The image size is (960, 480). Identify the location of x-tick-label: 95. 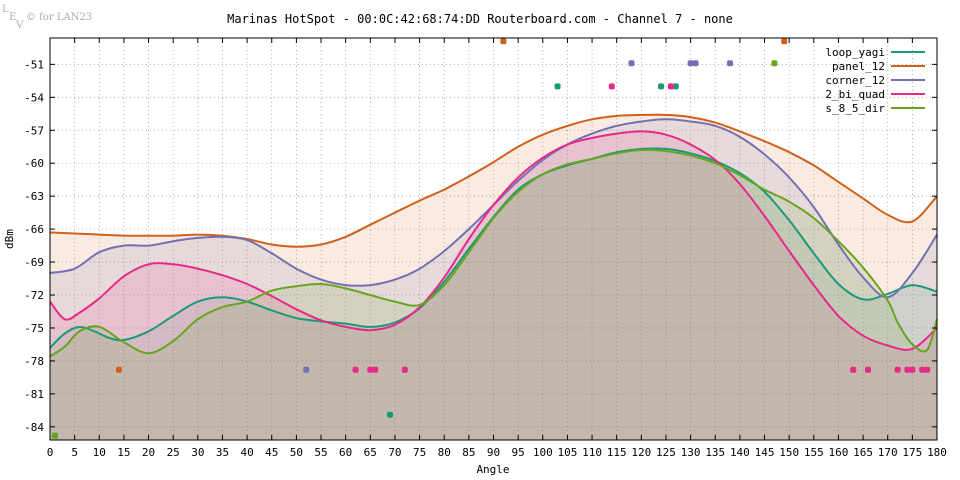
(518, 452).